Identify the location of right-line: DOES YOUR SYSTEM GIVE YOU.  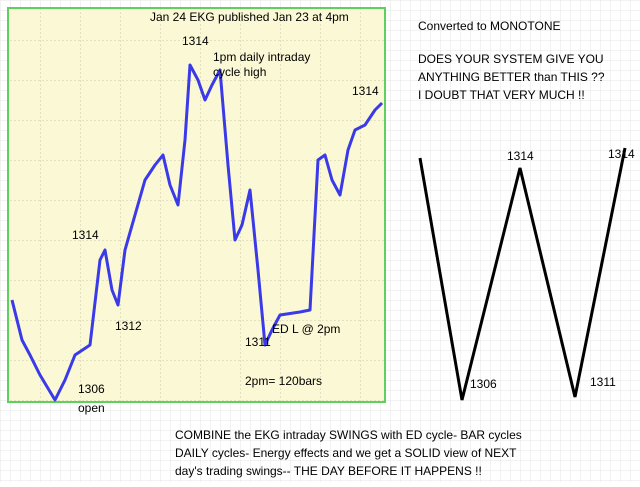
(511, 59).